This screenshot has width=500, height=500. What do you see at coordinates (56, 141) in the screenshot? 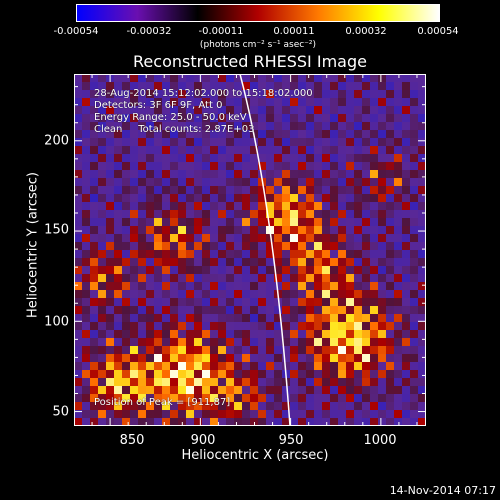
I see `y-tick-label: 200` at bounding box center [56, 141].